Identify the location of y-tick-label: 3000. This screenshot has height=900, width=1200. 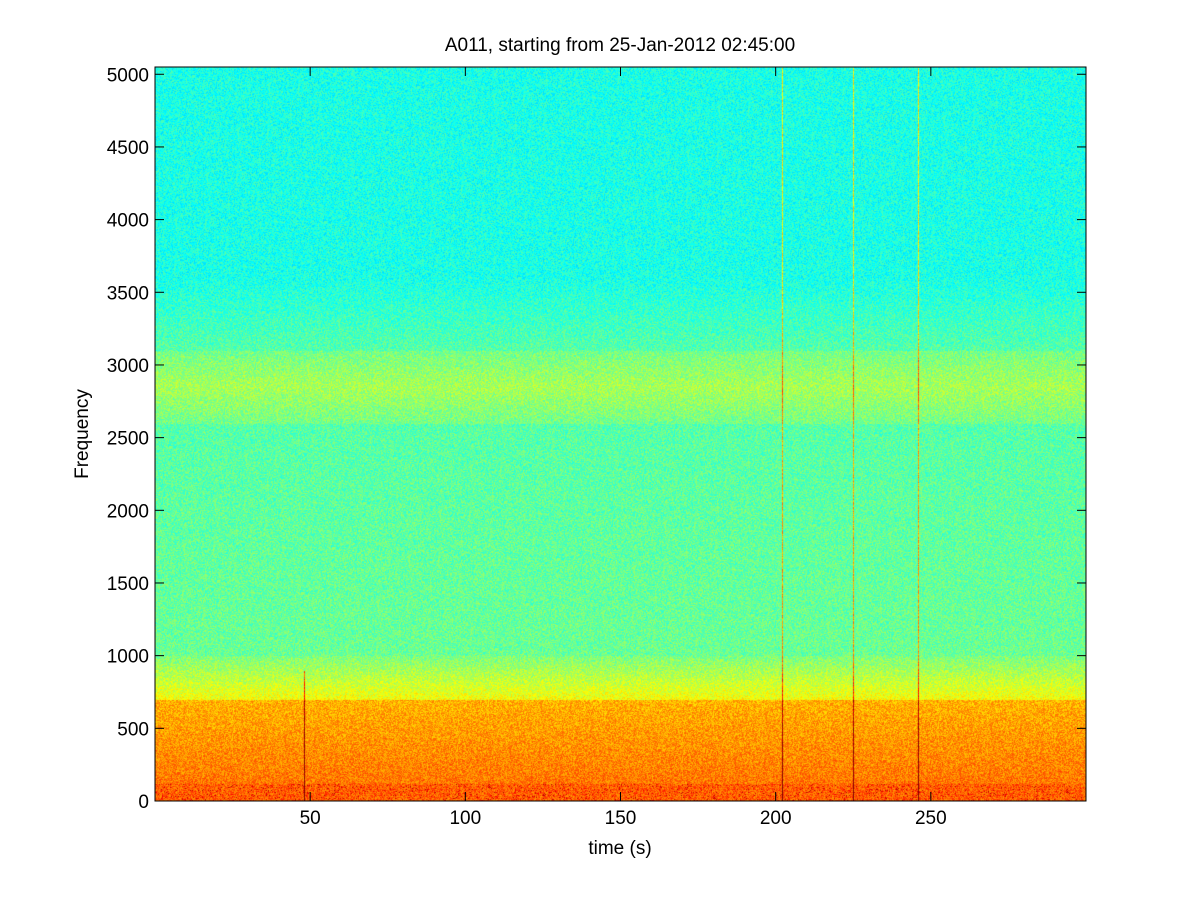
(128, 366).